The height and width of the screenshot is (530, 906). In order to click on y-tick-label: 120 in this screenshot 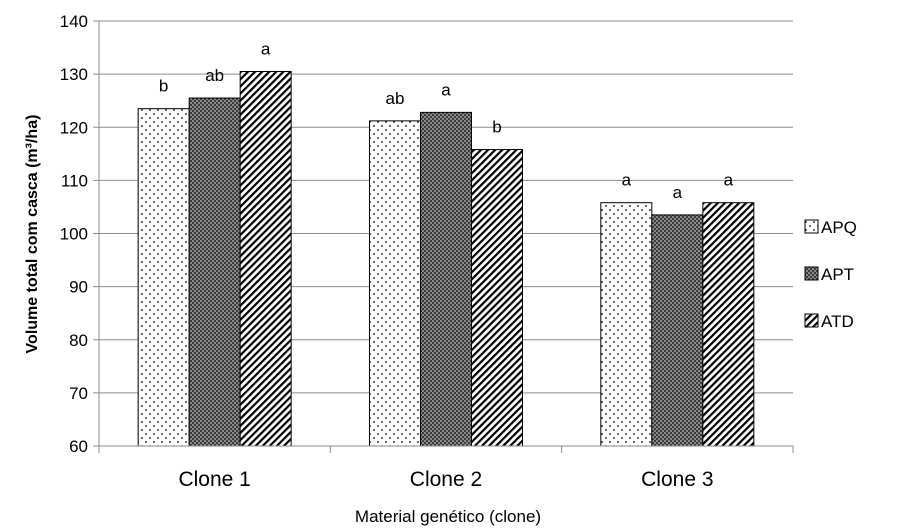, I will do `click(74, 127)`.